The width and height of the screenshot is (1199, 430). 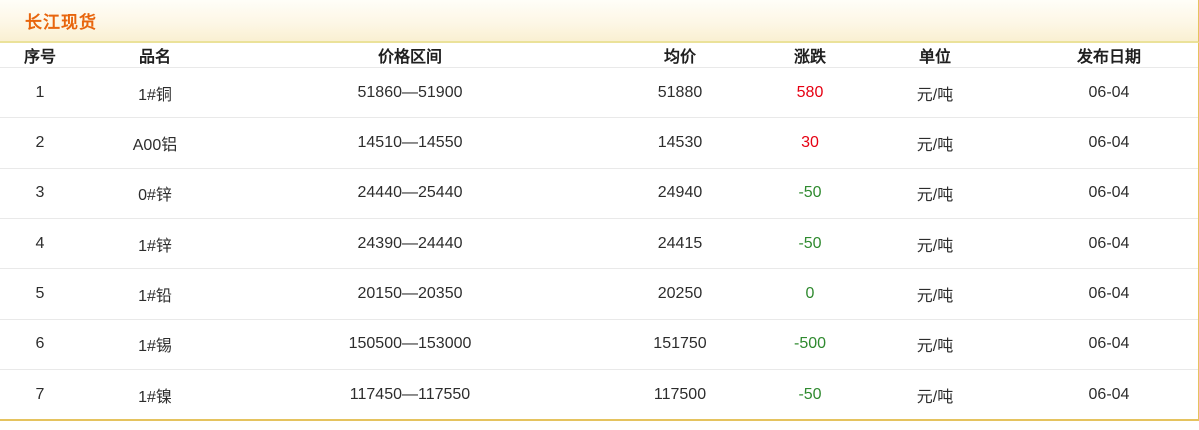 What do you see at coordinates (410, 344) in the screenshot?
I see `cell-range: 150500—153000` at bounding box center [410, 344].